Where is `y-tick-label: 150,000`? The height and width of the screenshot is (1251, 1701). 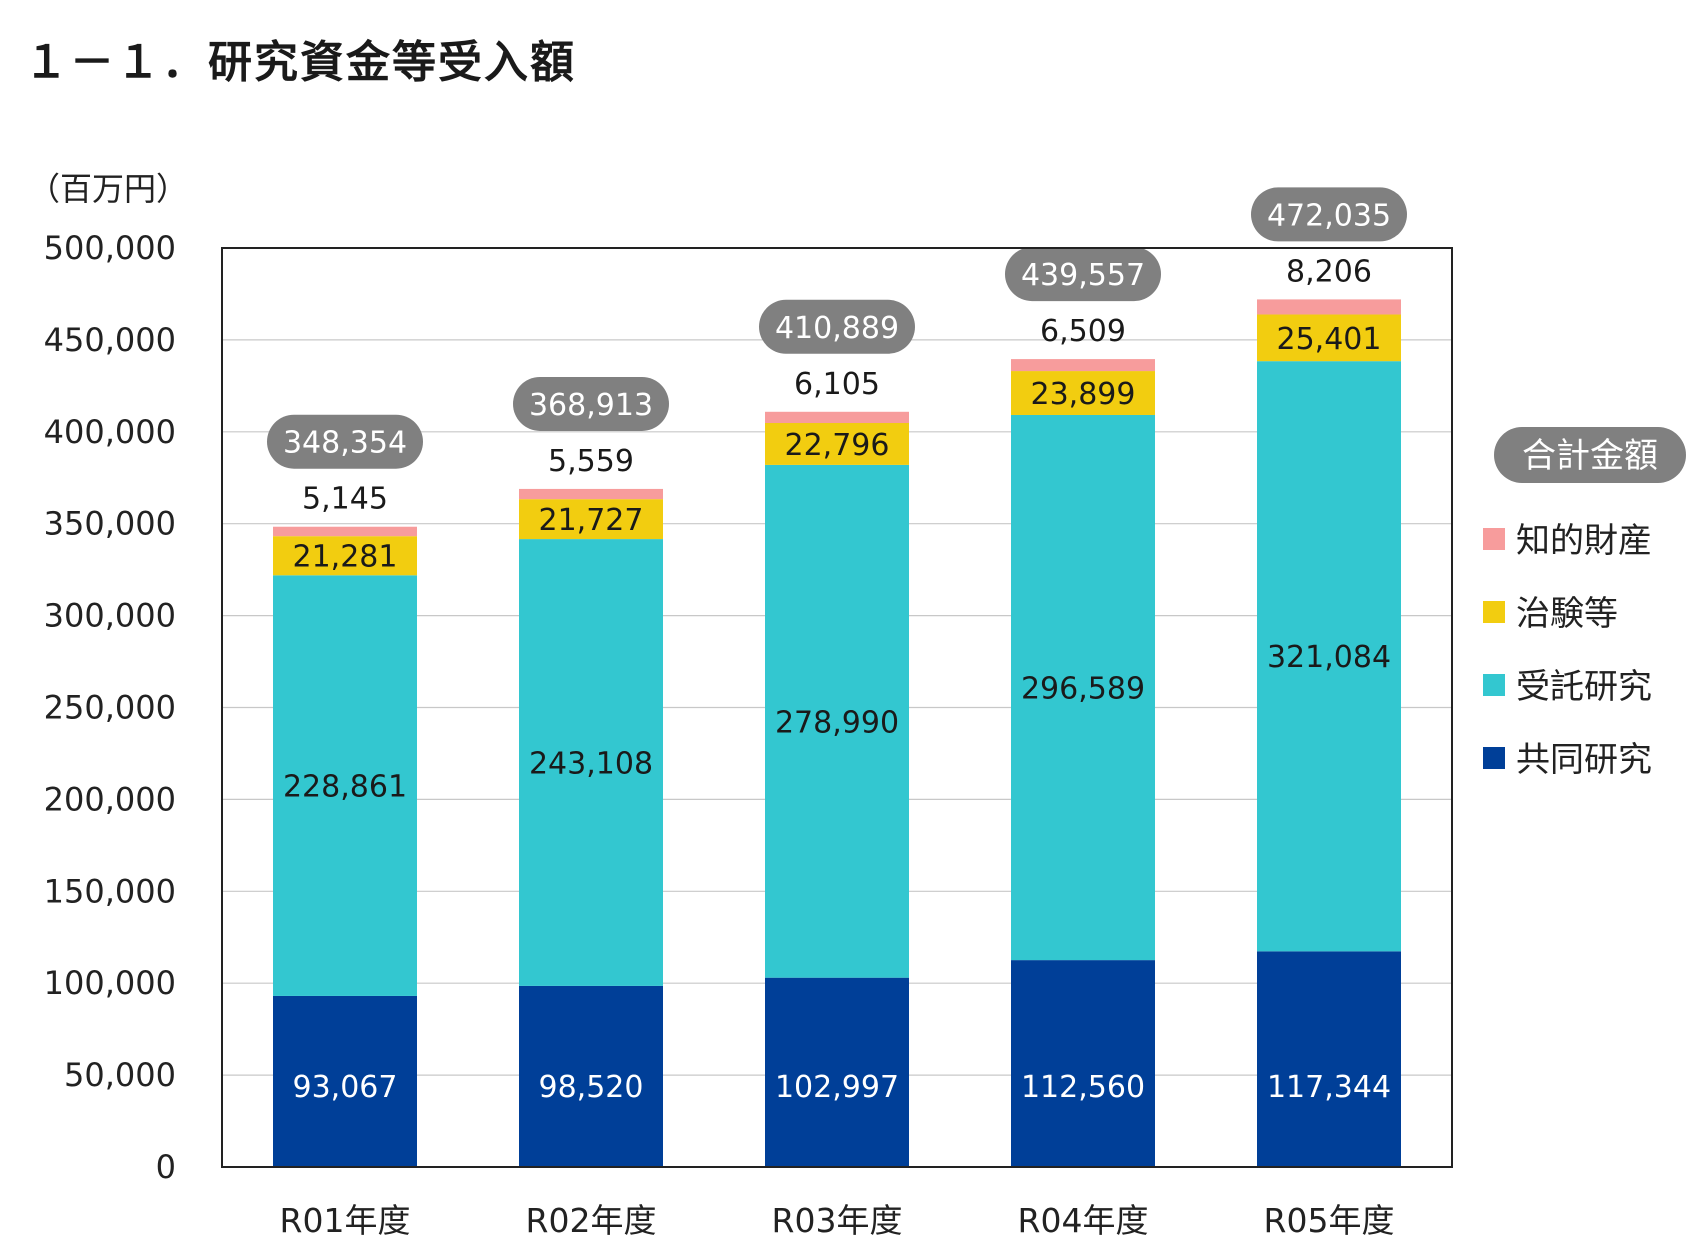
y-tick-label: 150,000 is located at coordinates (110, 891).